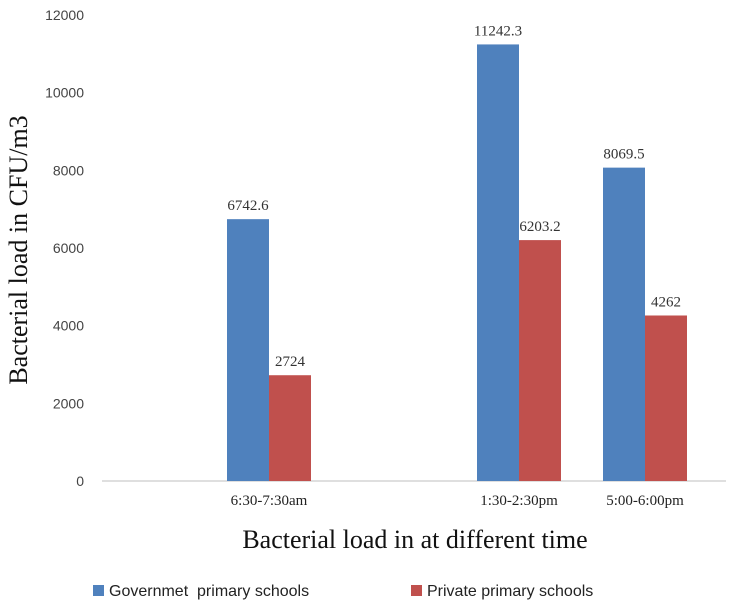 The width and height of the screenshot is (734, 609). Describe the element at coordinates (623, 155) in the screenshot. I see `data-label: 8069.5` at that location.